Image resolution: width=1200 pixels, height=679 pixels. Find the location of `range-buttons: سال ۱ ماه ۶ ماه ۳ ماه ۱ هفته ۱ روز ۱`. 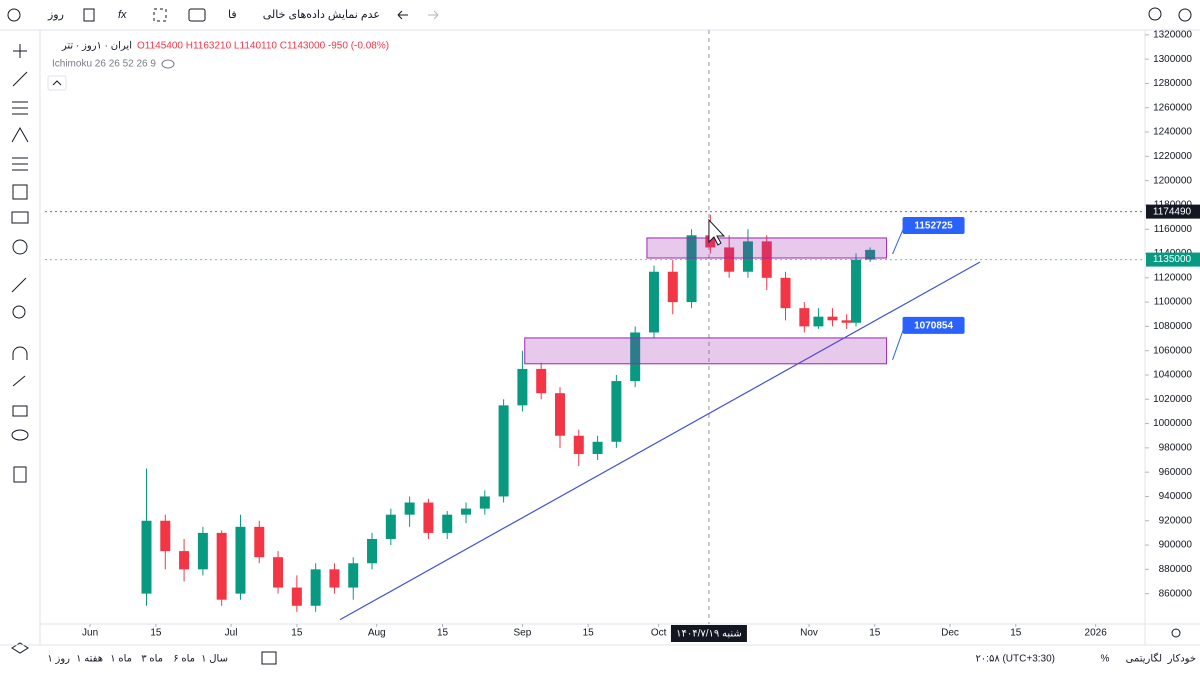

range-buttons: سال ۱ ماه ۶ ماه ۳ ماه ۱ هفته ۱ روز ۱ is located at coordinates (137, 659).